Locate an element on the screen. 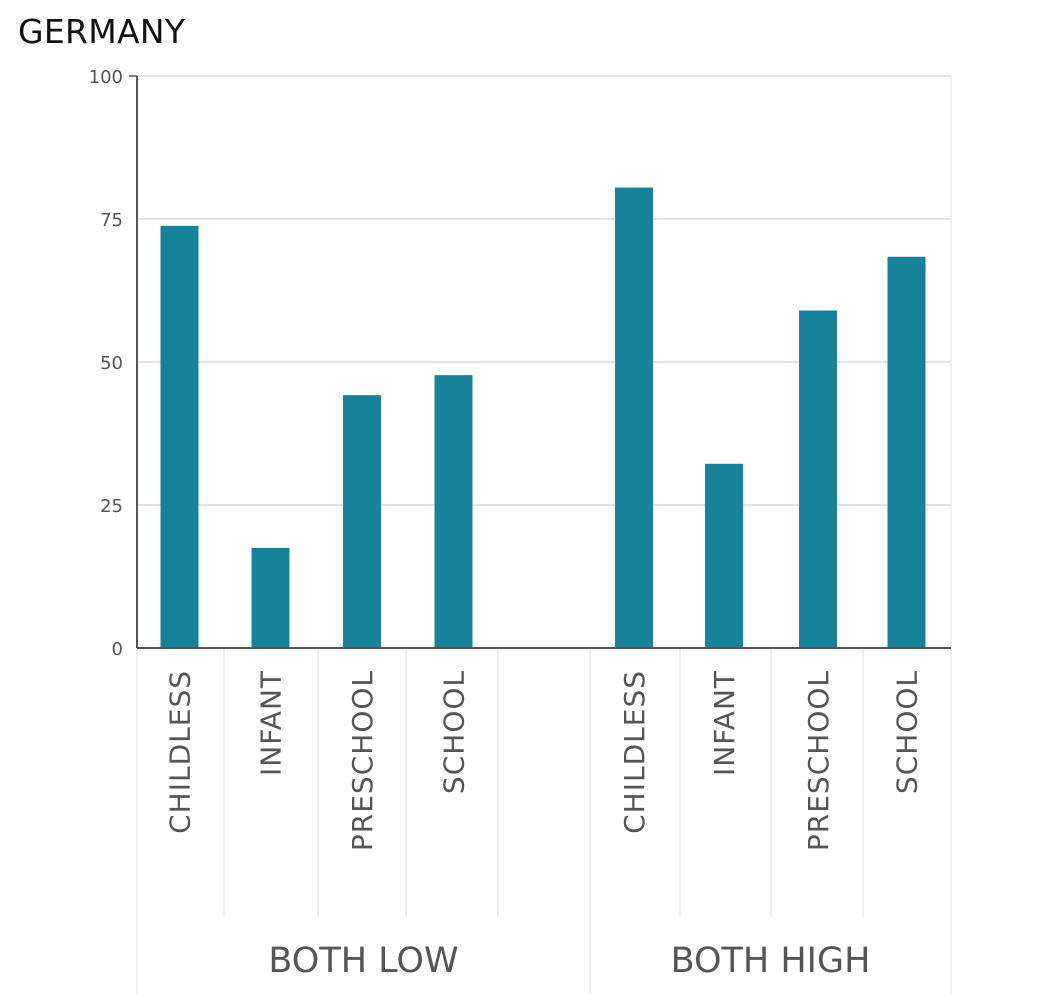  bar-both-high-infant is located at coordinates (724, 555).